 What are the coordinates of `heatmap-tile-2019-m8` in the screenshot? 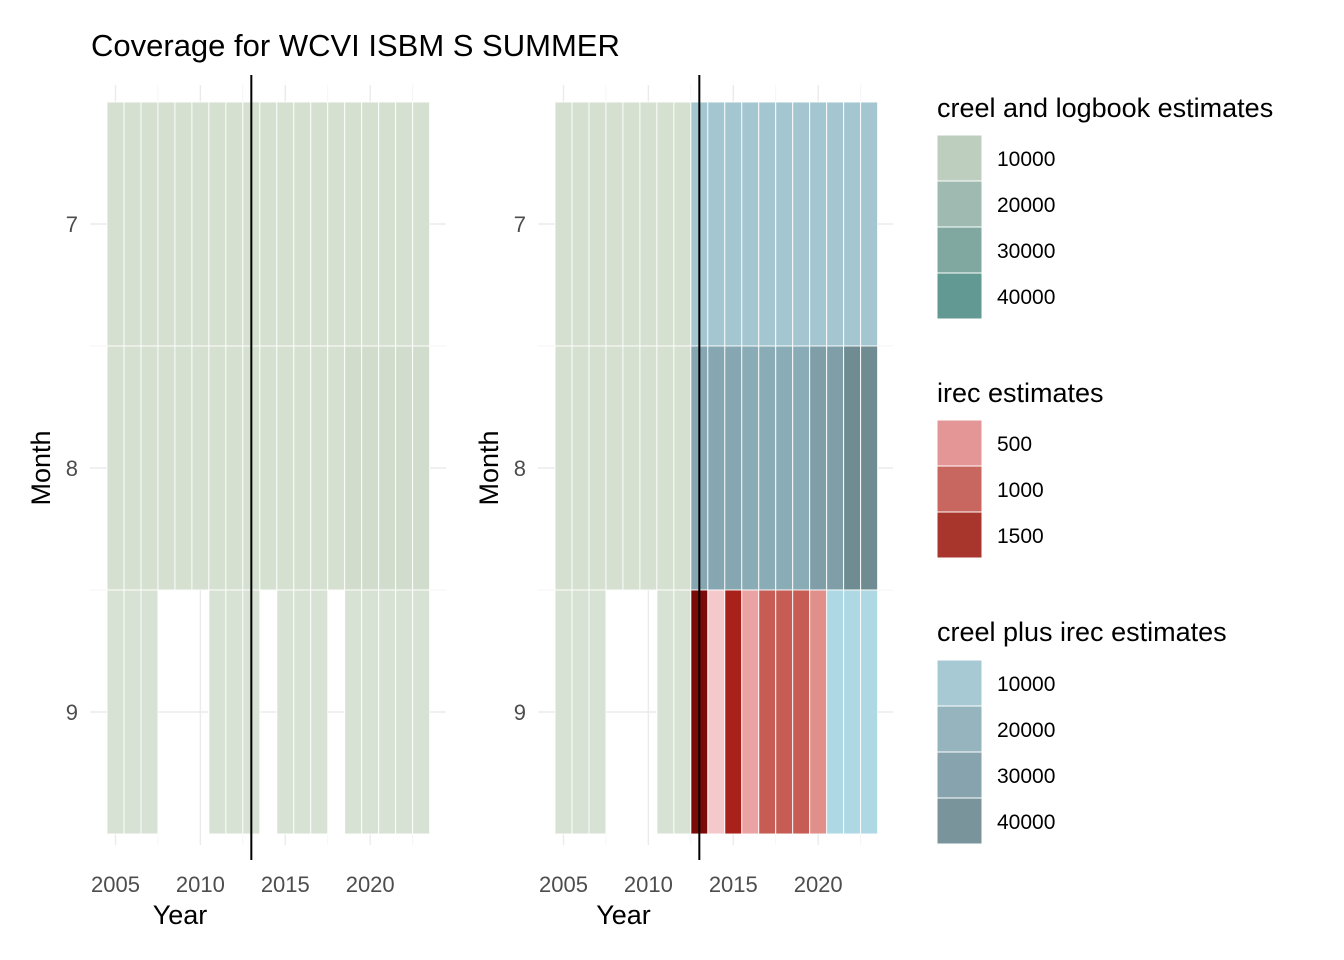 It's located at (801, 468).